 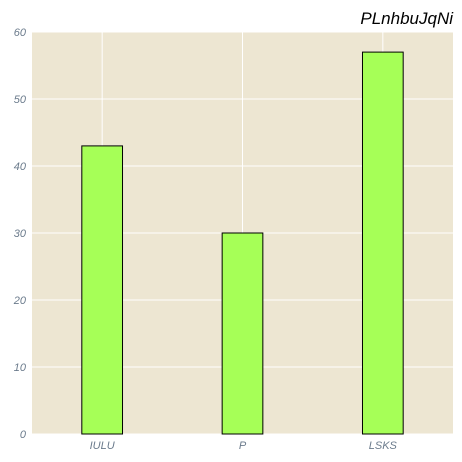 What do you see at coordinates (20, 301) in the screenshot?
I see `y-tick-label: 20` at bounding box center [20, 301].